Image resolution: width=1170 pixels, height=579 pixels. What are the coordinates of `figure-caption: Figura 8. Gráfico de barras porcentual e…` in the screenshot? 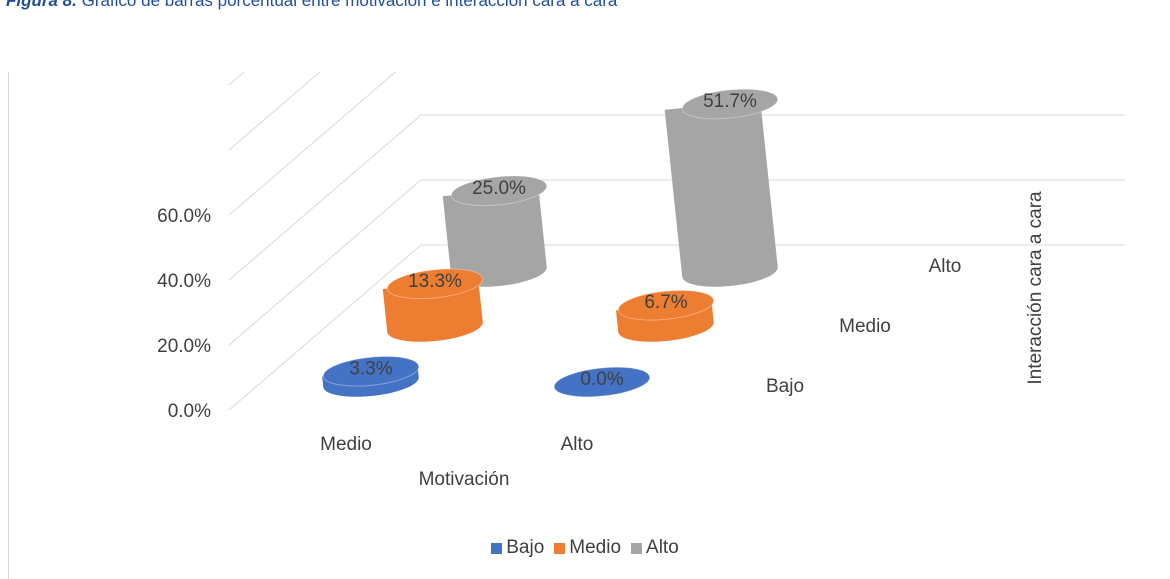 It's located at (311, 5).